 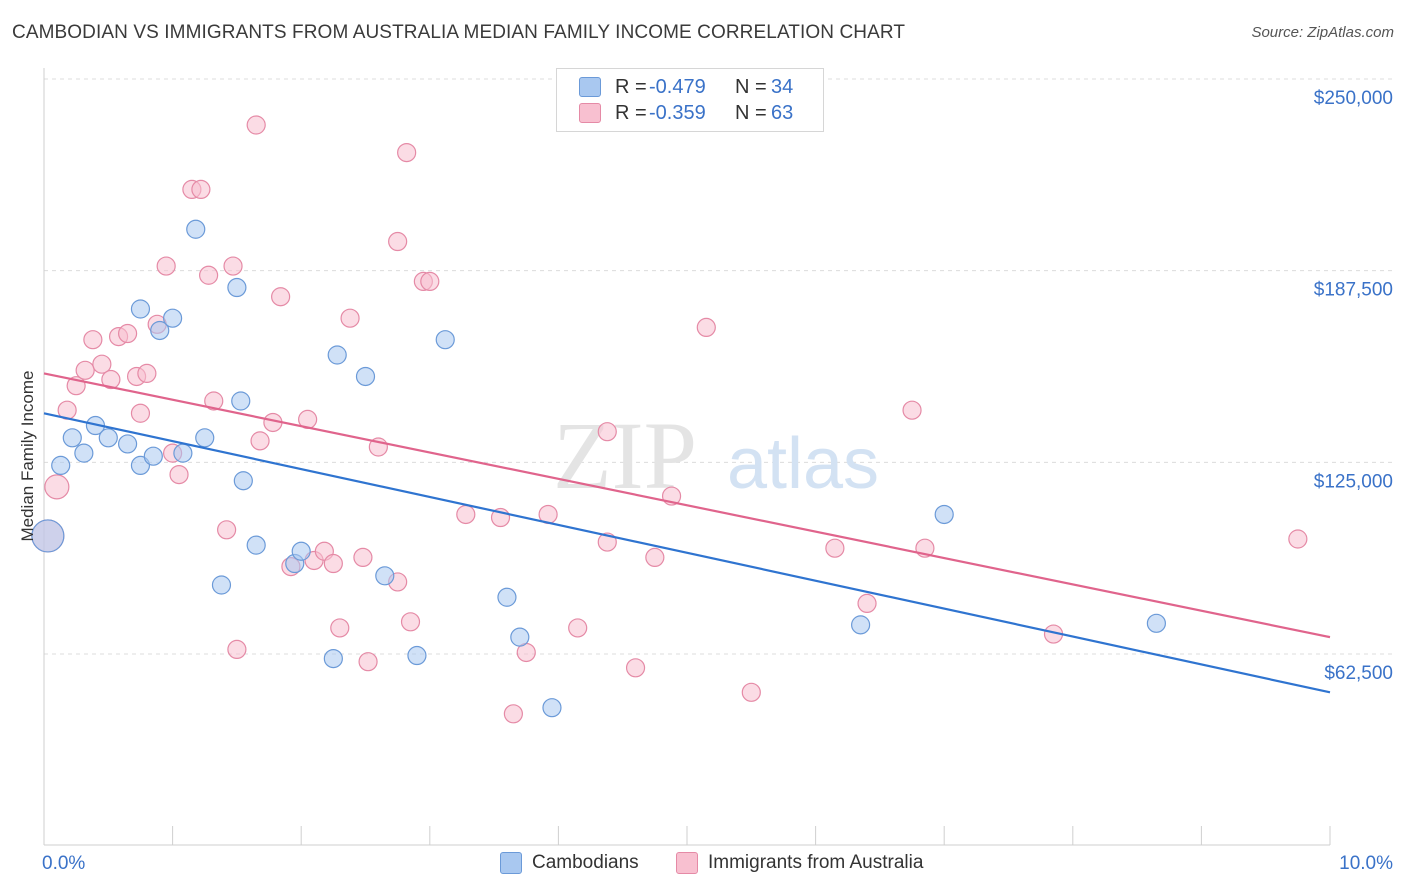 I want to click on series-label-cambodians: Cambodians, so click(x=585, y=862).